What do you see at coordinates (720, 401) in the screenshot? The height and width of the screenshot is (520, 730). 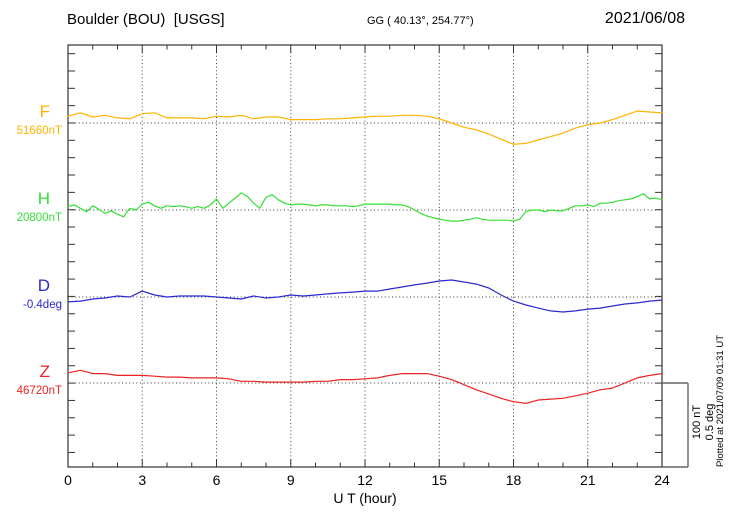 I see `plotted-at-timestamp: Plotted at 2021/07/09 01:31 UT` at bounding box center [720, 401].